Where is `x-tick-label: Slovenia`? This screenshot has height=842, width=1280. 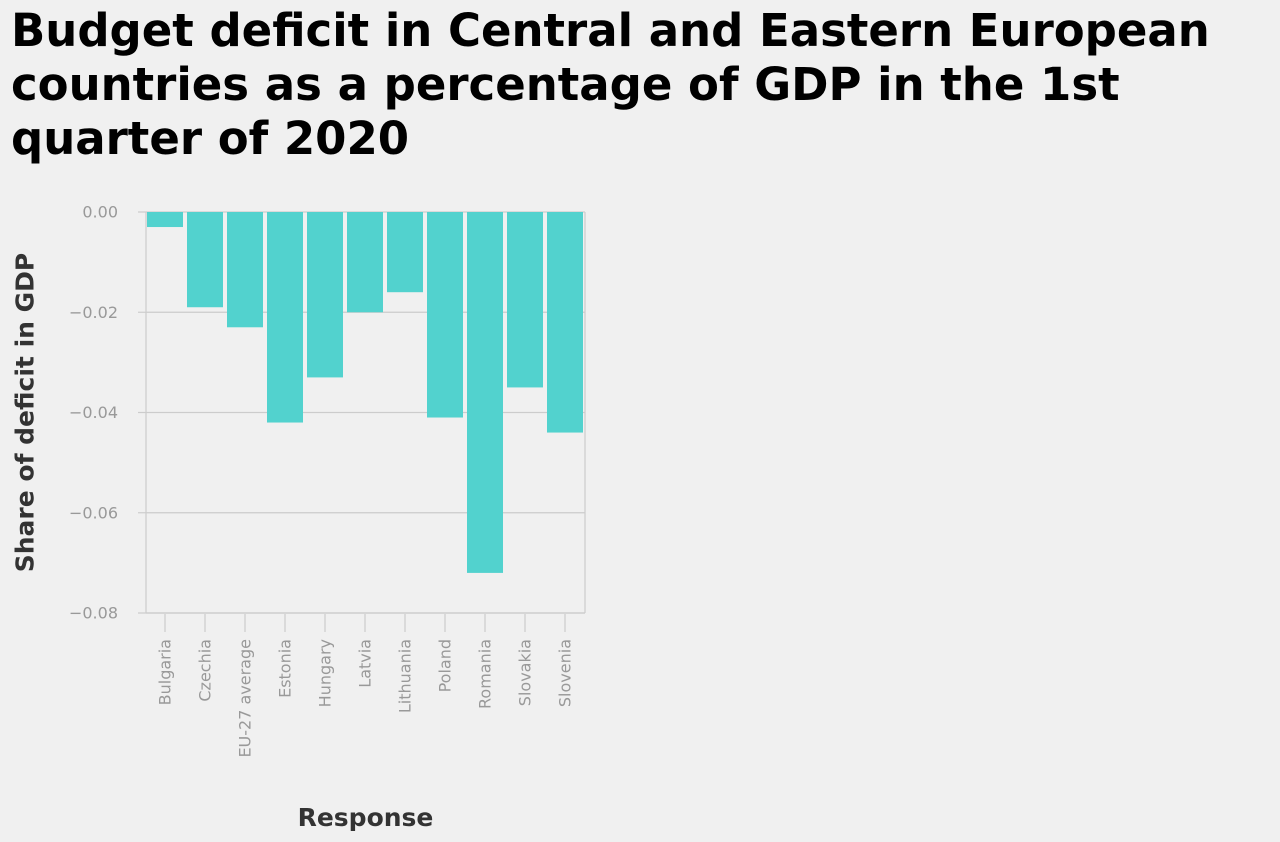
x-tick-label: Slovenia is located at coordinates (565, 673).